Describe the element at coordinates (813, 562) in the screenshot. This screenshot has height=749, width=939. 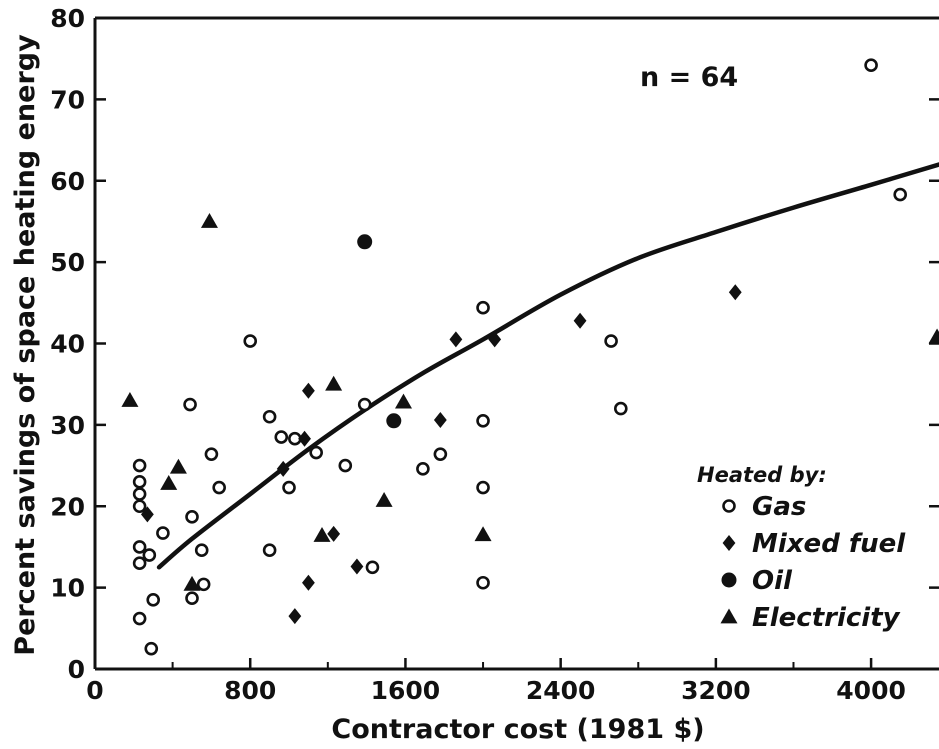
I see `legend-items: Gas Mixed fuel Oil Electricity` at that location.